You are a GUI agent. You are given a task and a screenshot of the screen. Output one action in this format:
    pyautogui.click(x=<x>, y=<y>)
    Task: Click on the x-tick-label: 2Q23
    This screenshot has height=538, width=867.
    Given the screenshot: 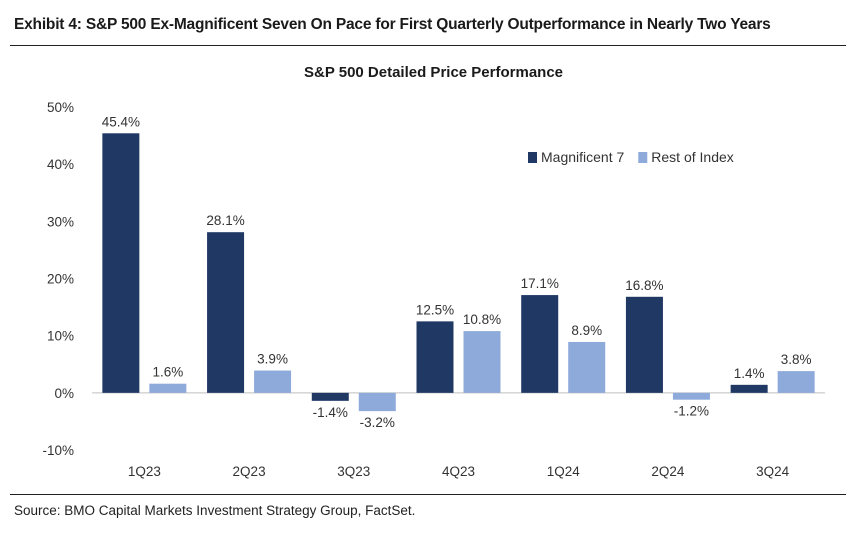 What is the action you would take?
    pyautogui.click(x=249, y=471)
    